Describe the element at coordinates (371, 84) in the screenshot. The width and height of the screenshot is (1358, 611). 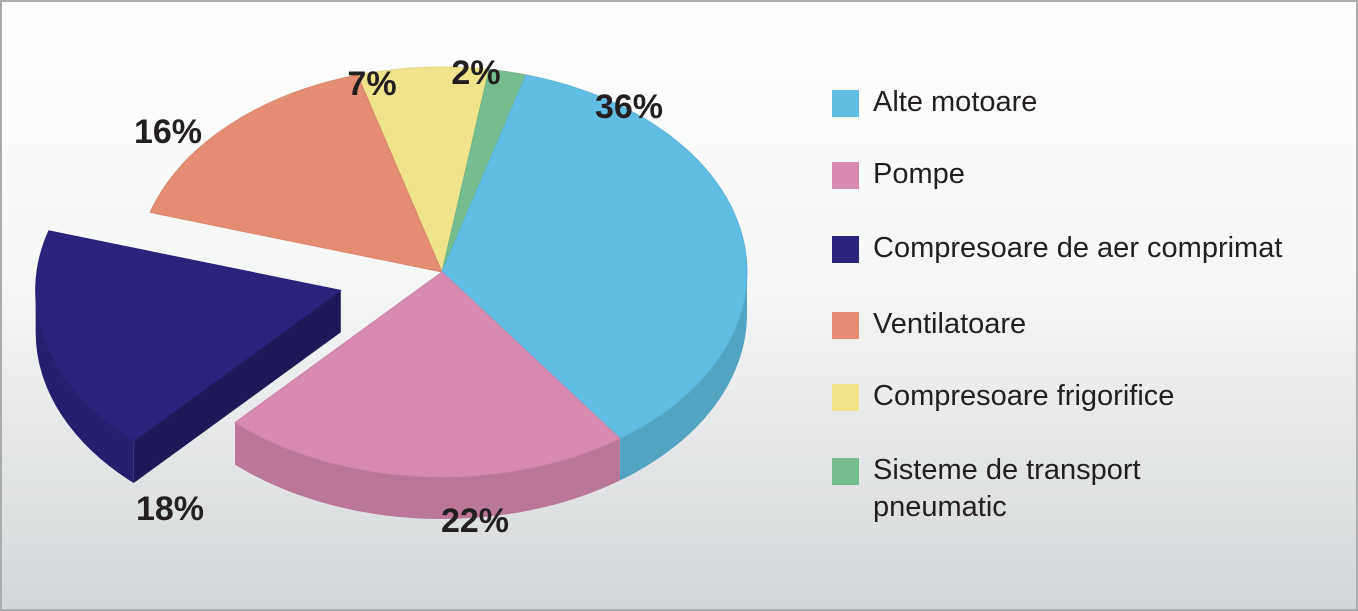
I see `slice-value-label: 7%` at that location.